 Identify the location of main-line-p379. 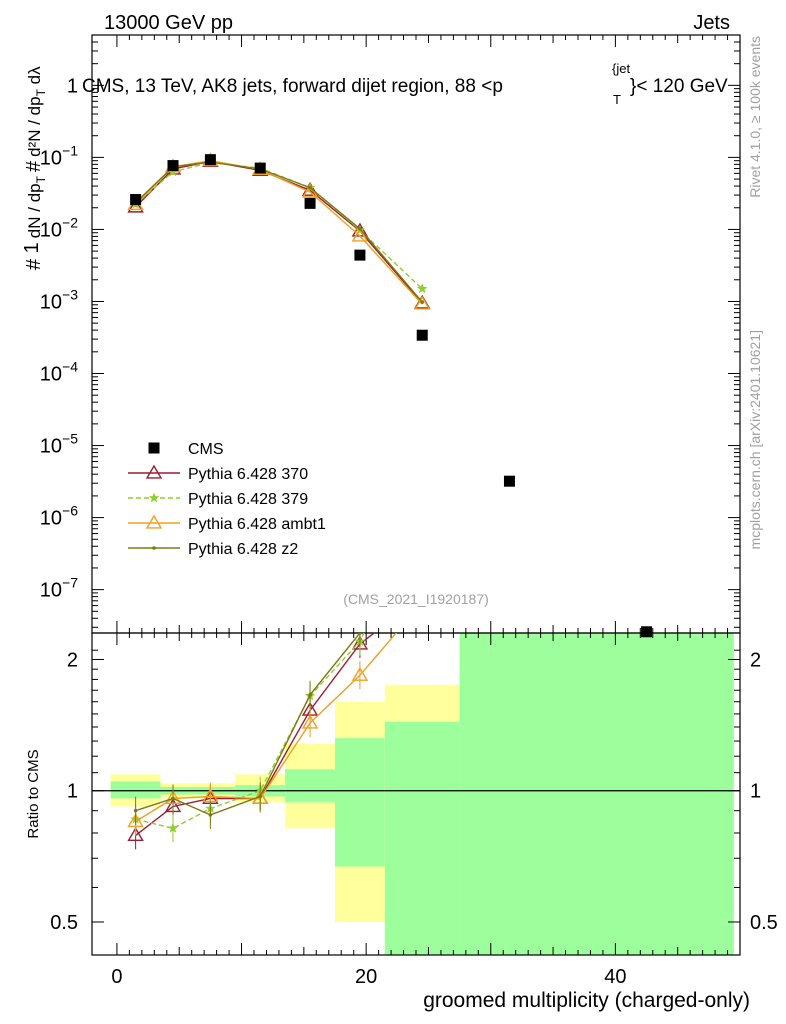
(279, 225).